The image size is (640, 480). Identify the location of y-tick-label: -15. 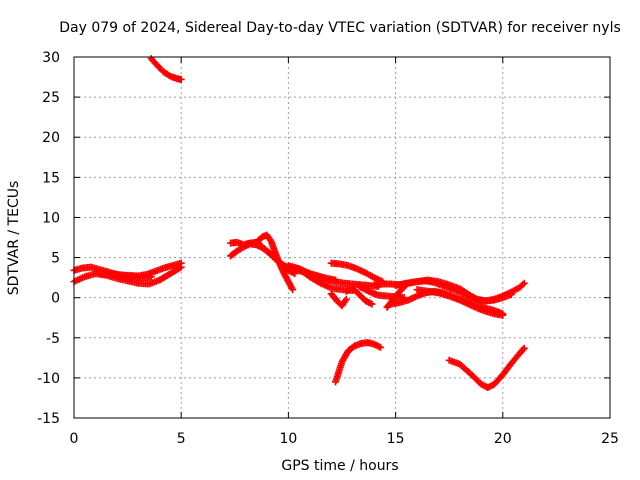
(48, 419).